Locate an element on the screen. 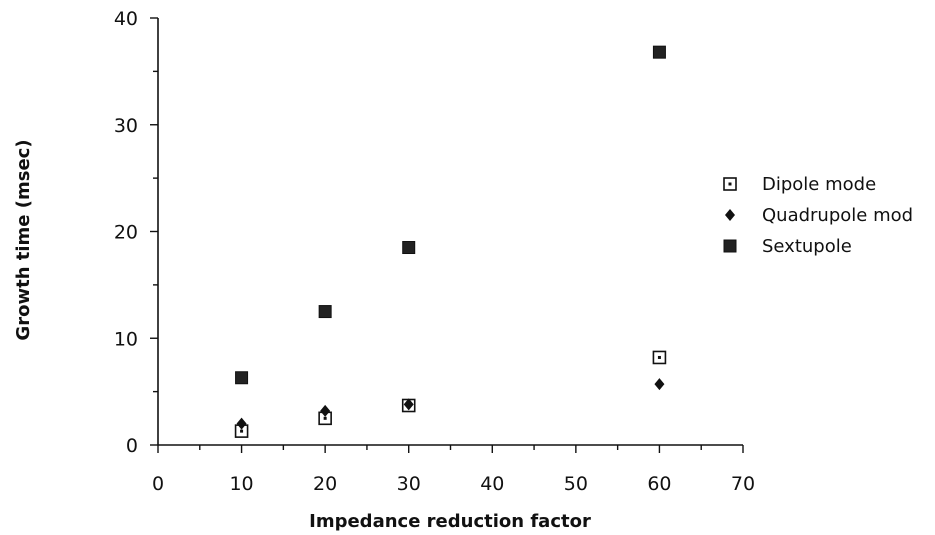 Image resolution: width=935 pixels, height=535 pixels. y-tick-label: 10 is located at coordinates (126, 339).